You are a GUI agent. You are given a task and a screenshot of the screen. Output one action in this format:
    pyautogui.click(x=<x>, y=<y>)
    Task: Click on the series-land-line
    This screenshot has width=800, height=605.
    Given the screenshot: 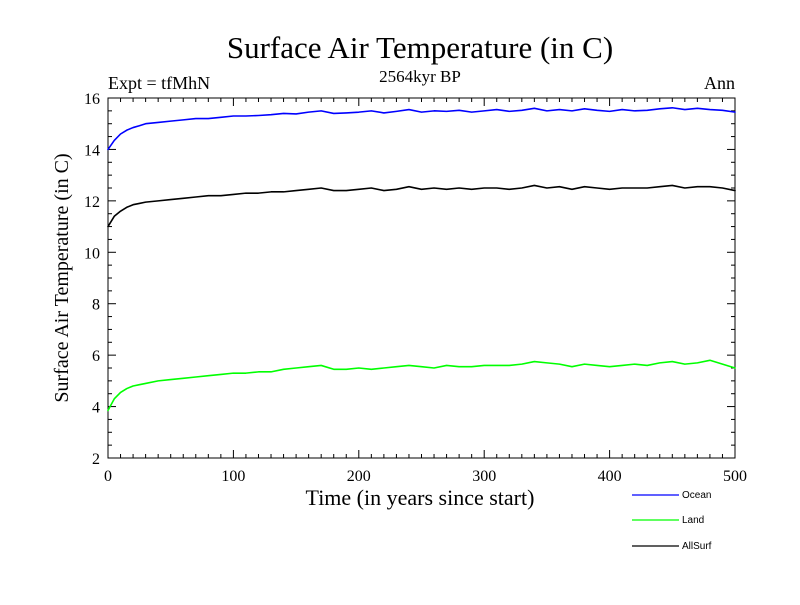 What is the action you would take?
    pyautogui.click(x=421, y=385)
    